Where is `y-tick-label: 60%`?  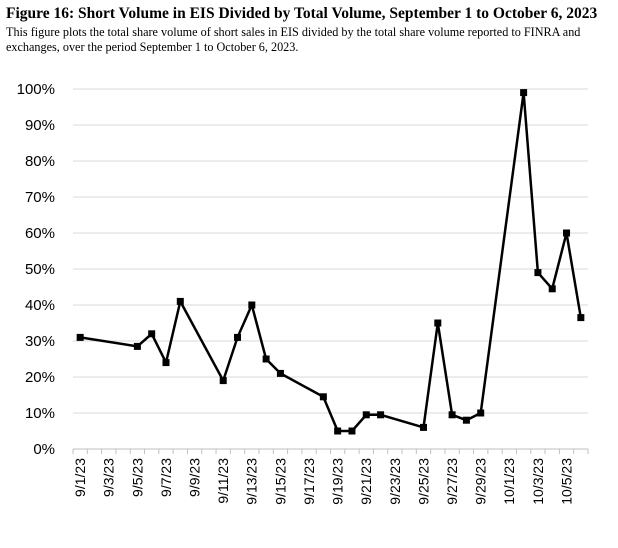 y-tick-label: 60% is located at coordinates (40, 233).